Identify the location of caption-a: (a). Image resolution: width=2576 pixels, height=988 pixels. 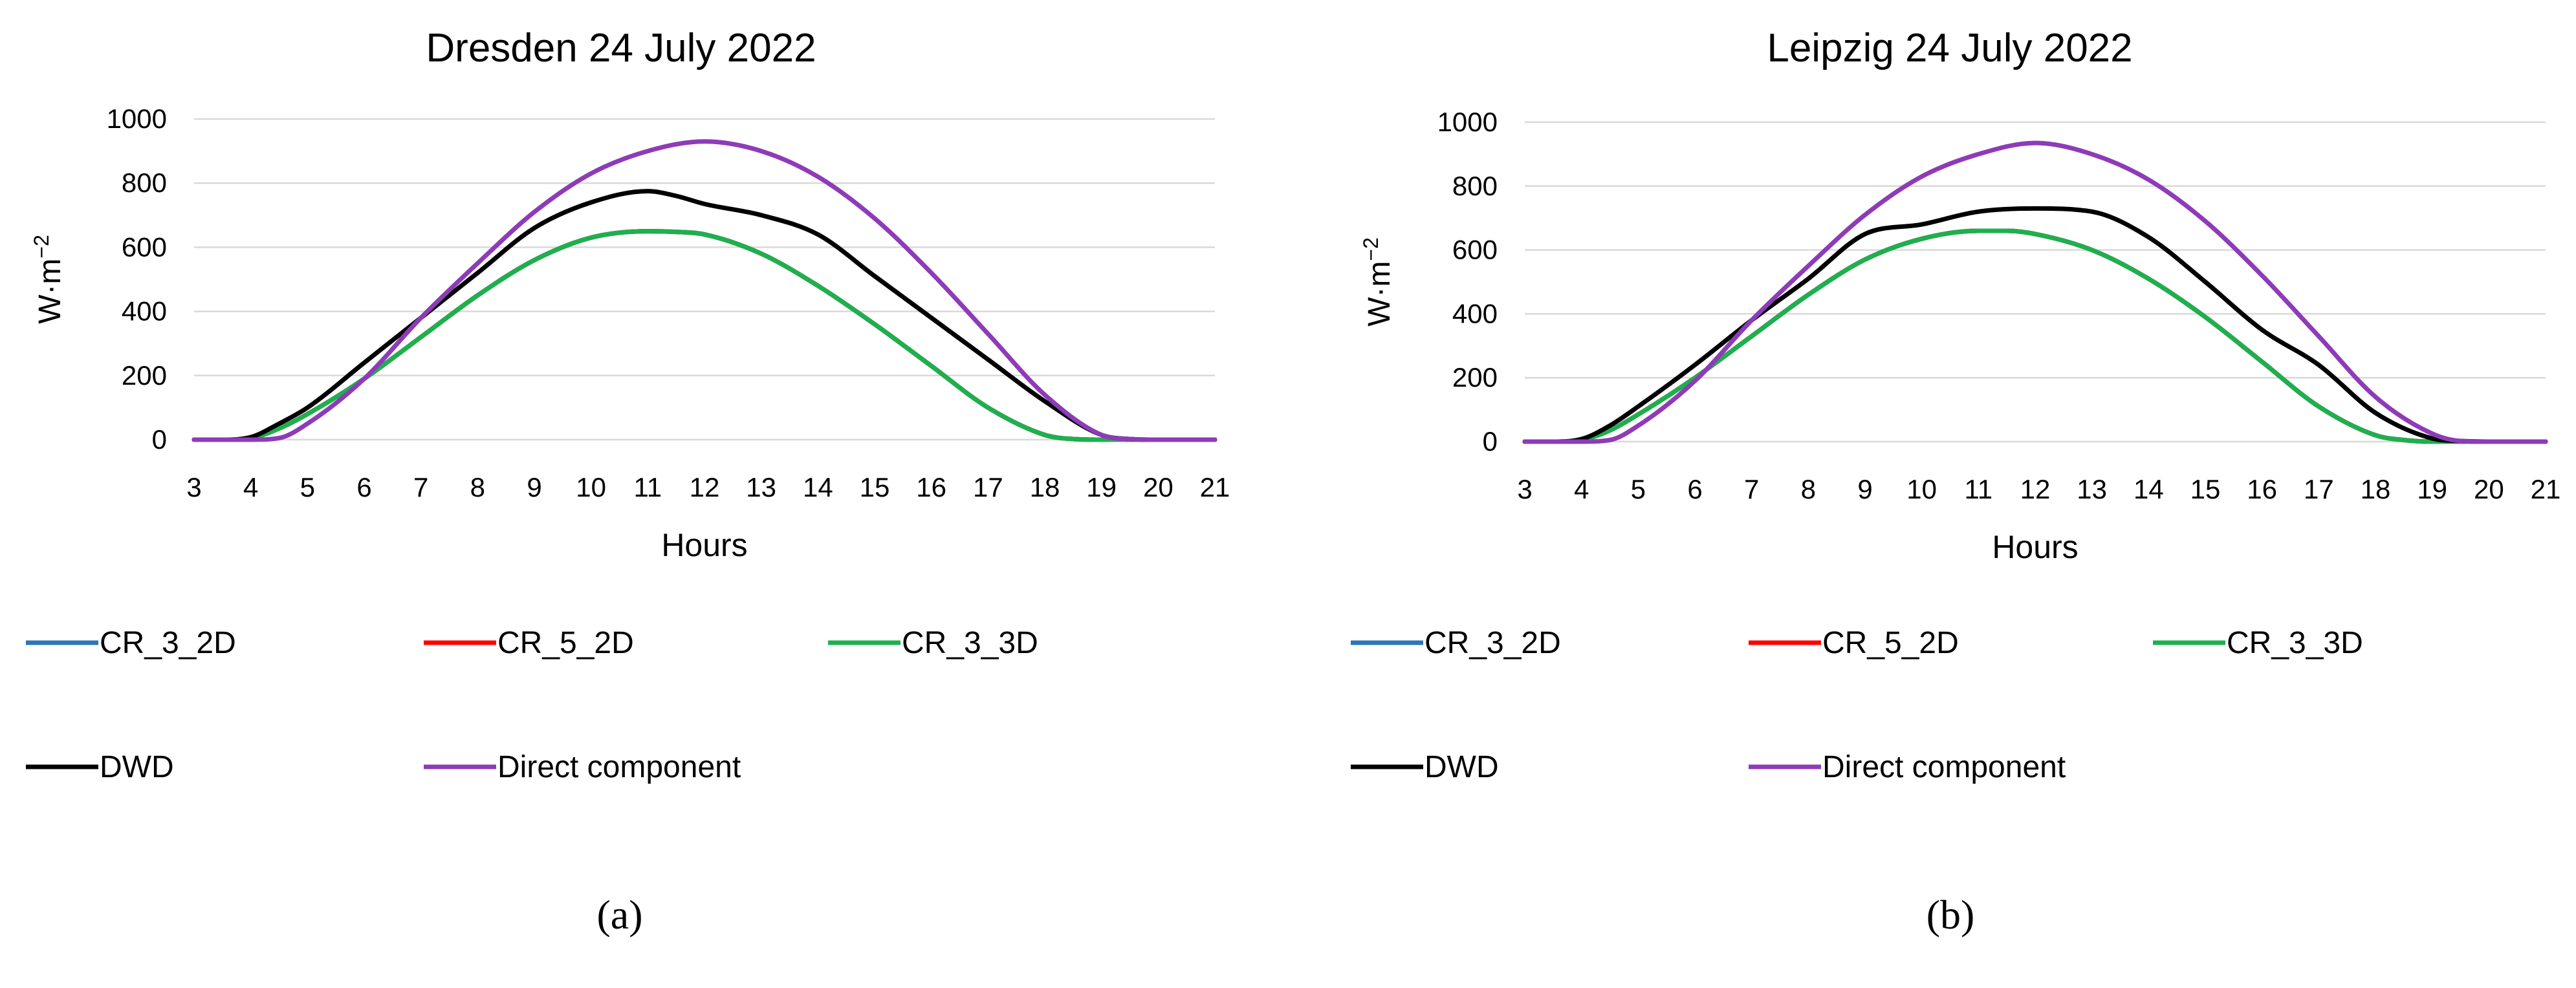
(619, 915).